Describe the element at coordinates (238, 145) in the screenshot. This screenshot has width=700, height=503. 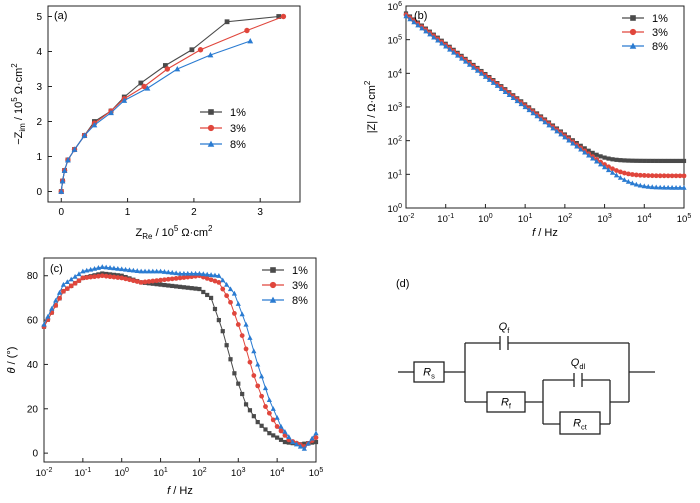
I see `legend-label: 8%` at that location.